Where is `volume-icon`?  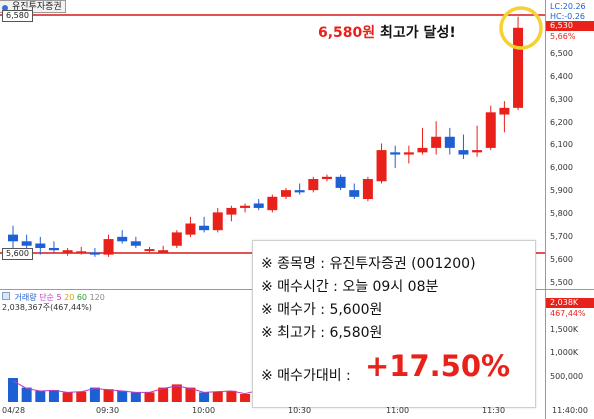
volume-icon is located at coordinates (6, 296).